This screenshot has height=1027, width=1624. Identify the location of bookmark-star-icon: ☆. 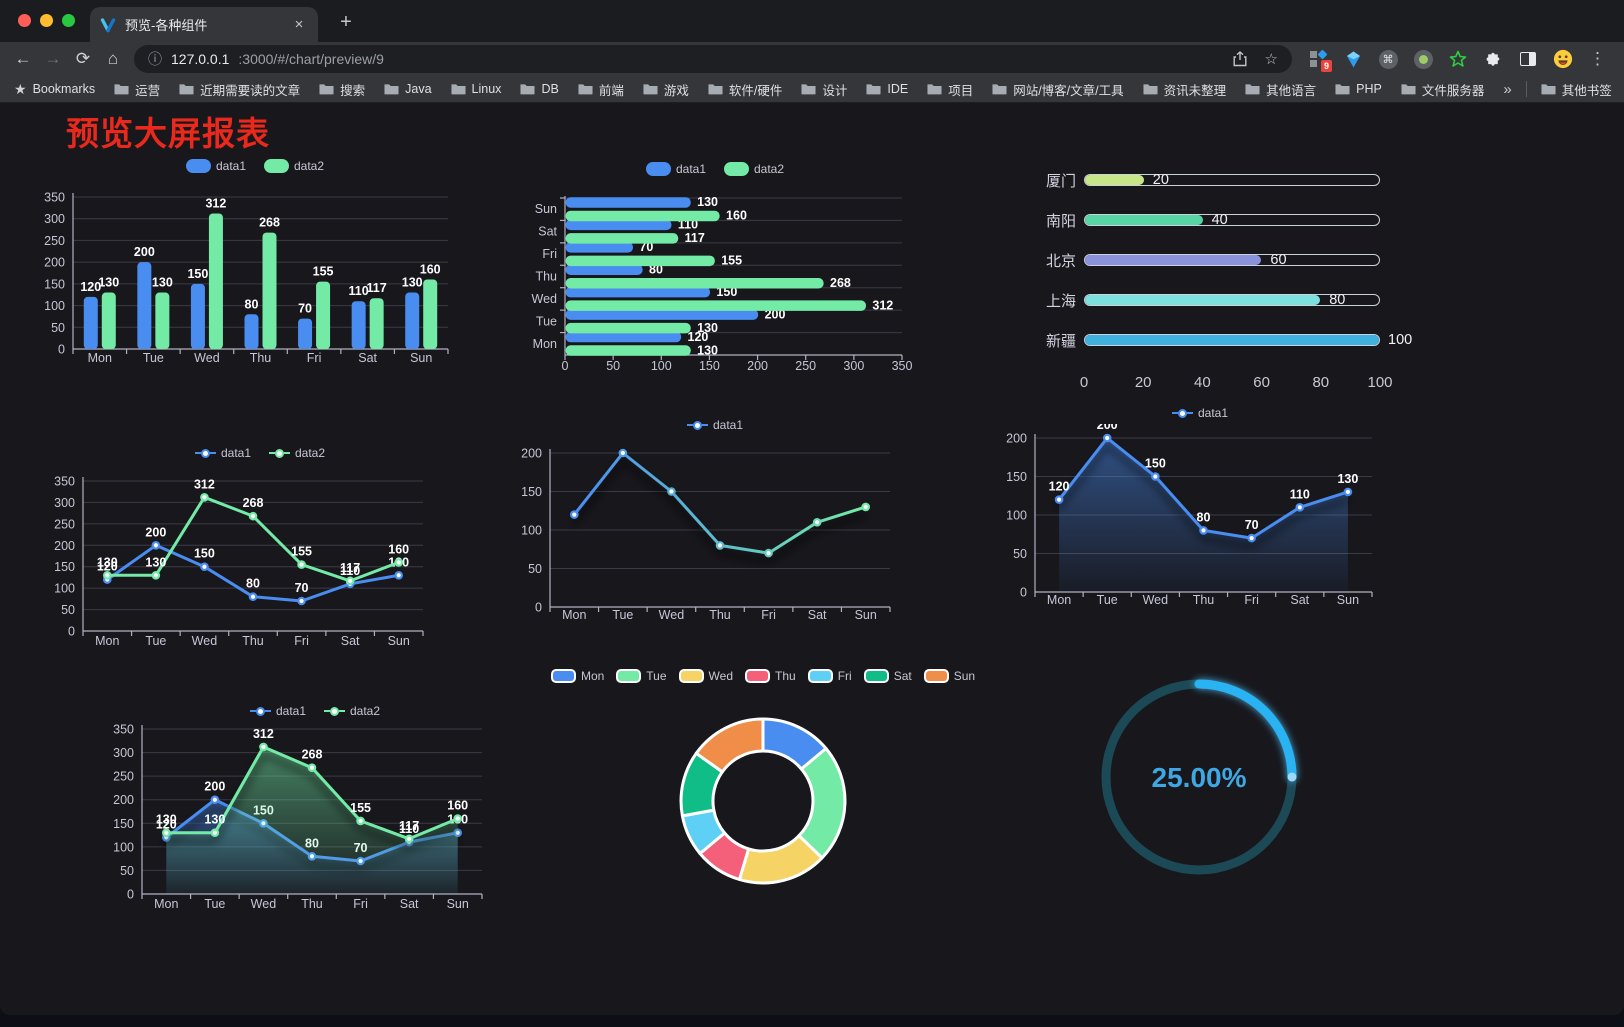
(1271, 59).